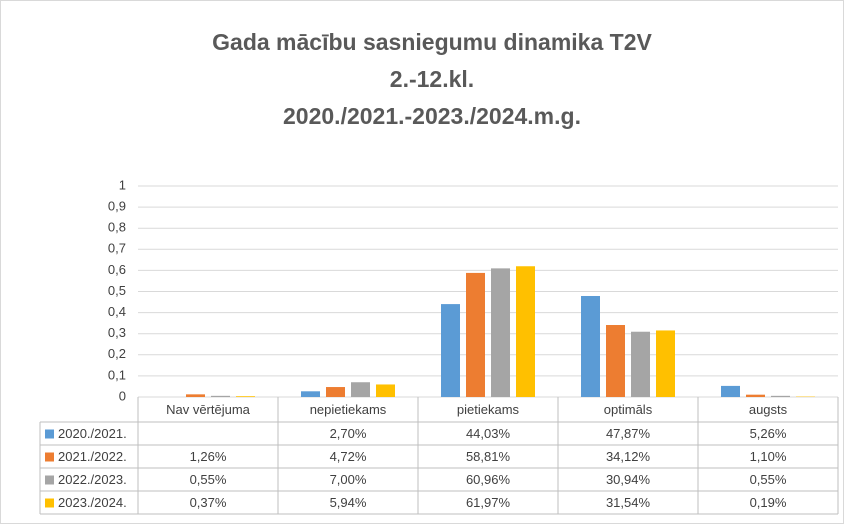  What do you see at coordinates (122, 184) in the screenshot?
I see `y-tick-label: 1` at bounding box center [122, 184].